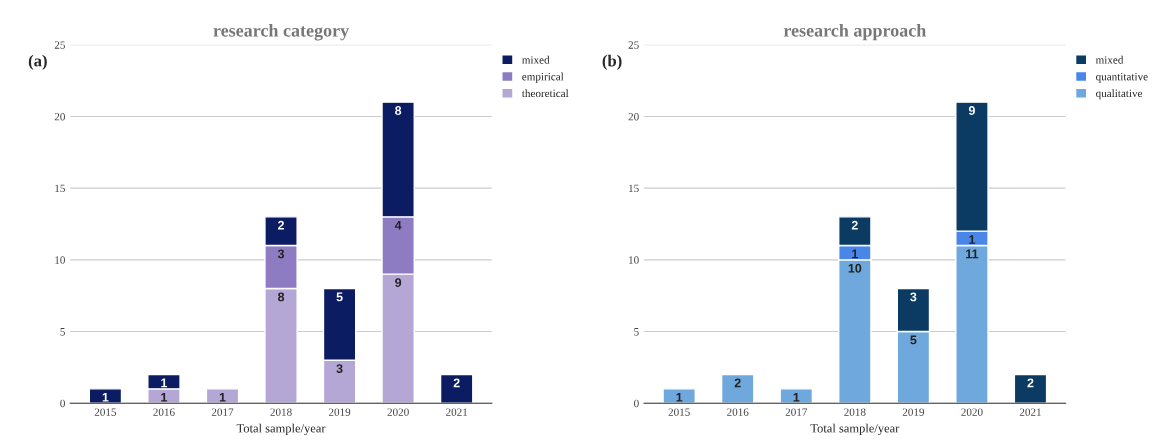 The height and width of the screenshot is (448, 1171). Describe the element at coordinates (543, 77) in the screenshot. I see `legend-label: empirical` at that location.